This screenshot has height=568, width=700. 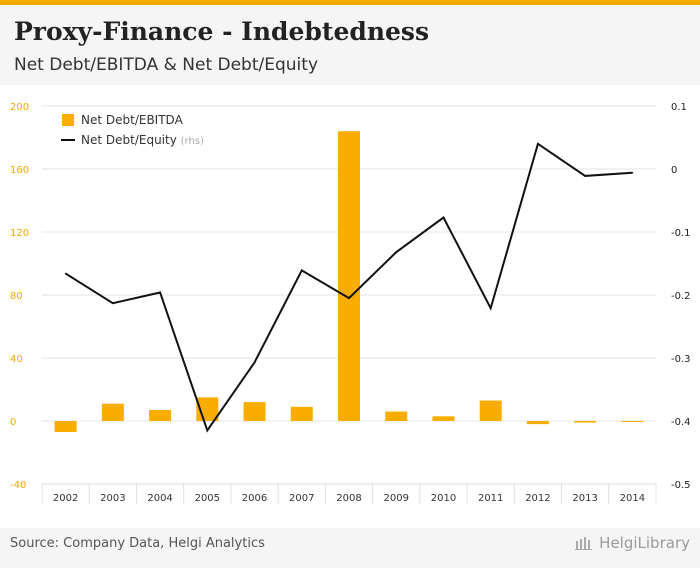 I want to click on bar-2011, so click(x=490, y=410).